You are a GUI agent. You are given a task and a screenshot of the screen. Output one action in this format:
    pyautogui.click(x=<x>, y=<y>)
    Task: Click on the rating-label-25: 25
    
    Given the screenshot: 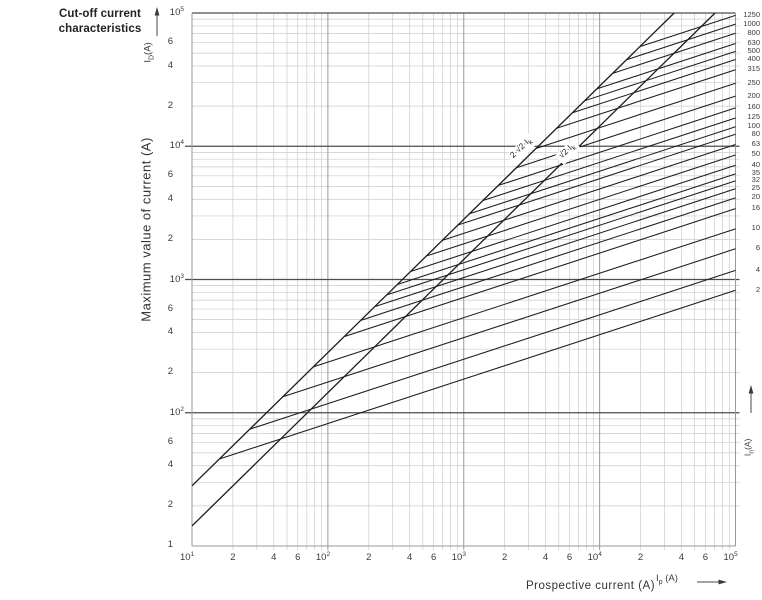 What is the action you would take?
    pyautogui.click(x=755, y=188)
    